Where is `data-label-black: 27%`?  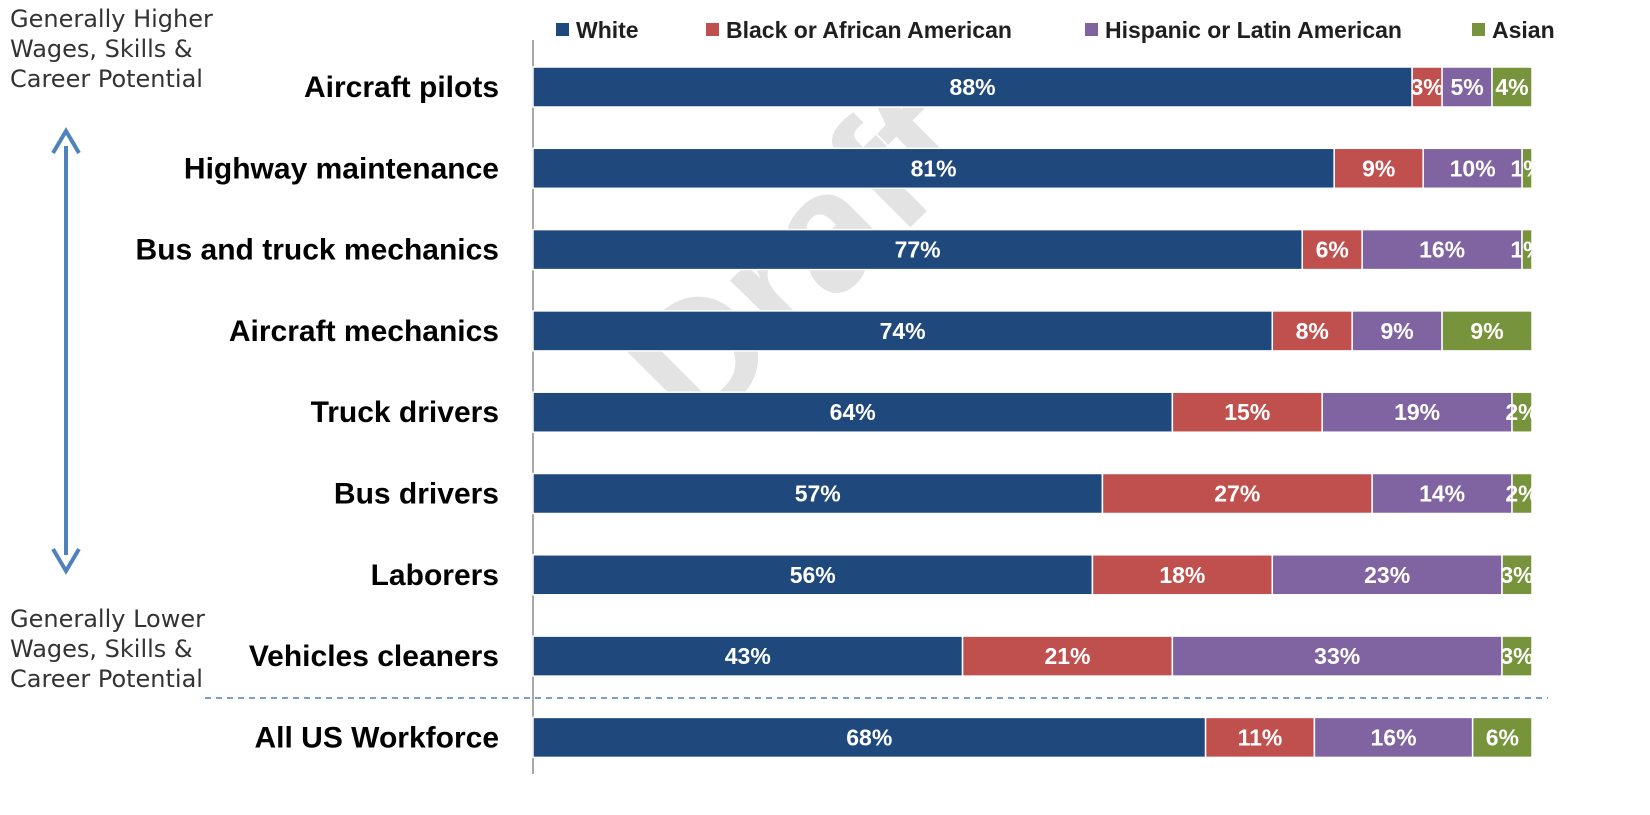 data-label-black: 27% is located at coordinates (1237, 494).